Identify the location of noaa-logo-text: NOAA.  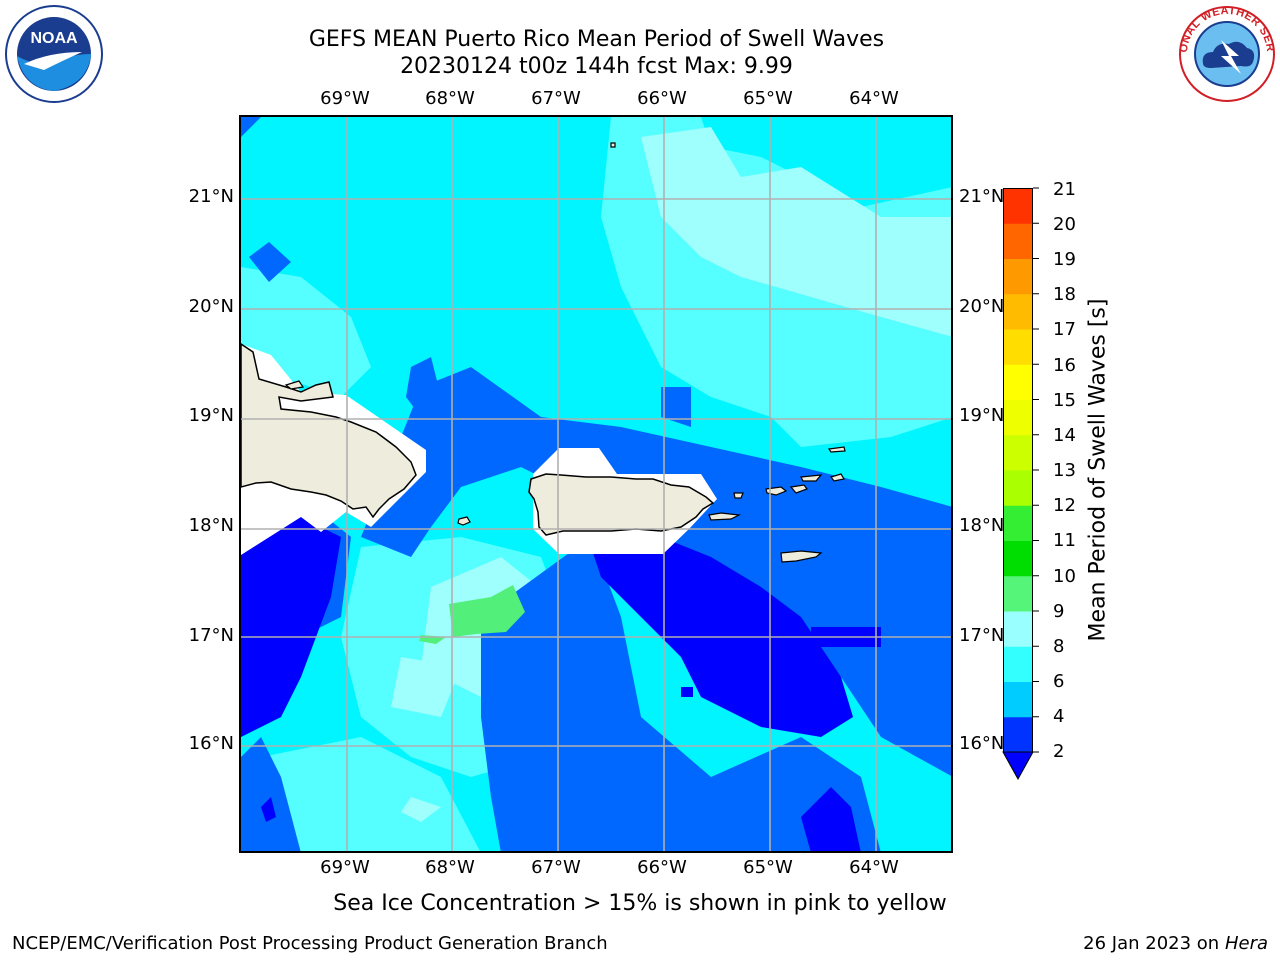
(54, 38).